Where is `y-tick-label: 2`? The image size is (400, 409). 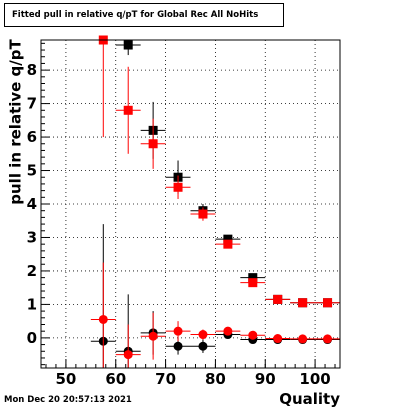 y-tick-label: 2 is located at coordinates (32, 271).